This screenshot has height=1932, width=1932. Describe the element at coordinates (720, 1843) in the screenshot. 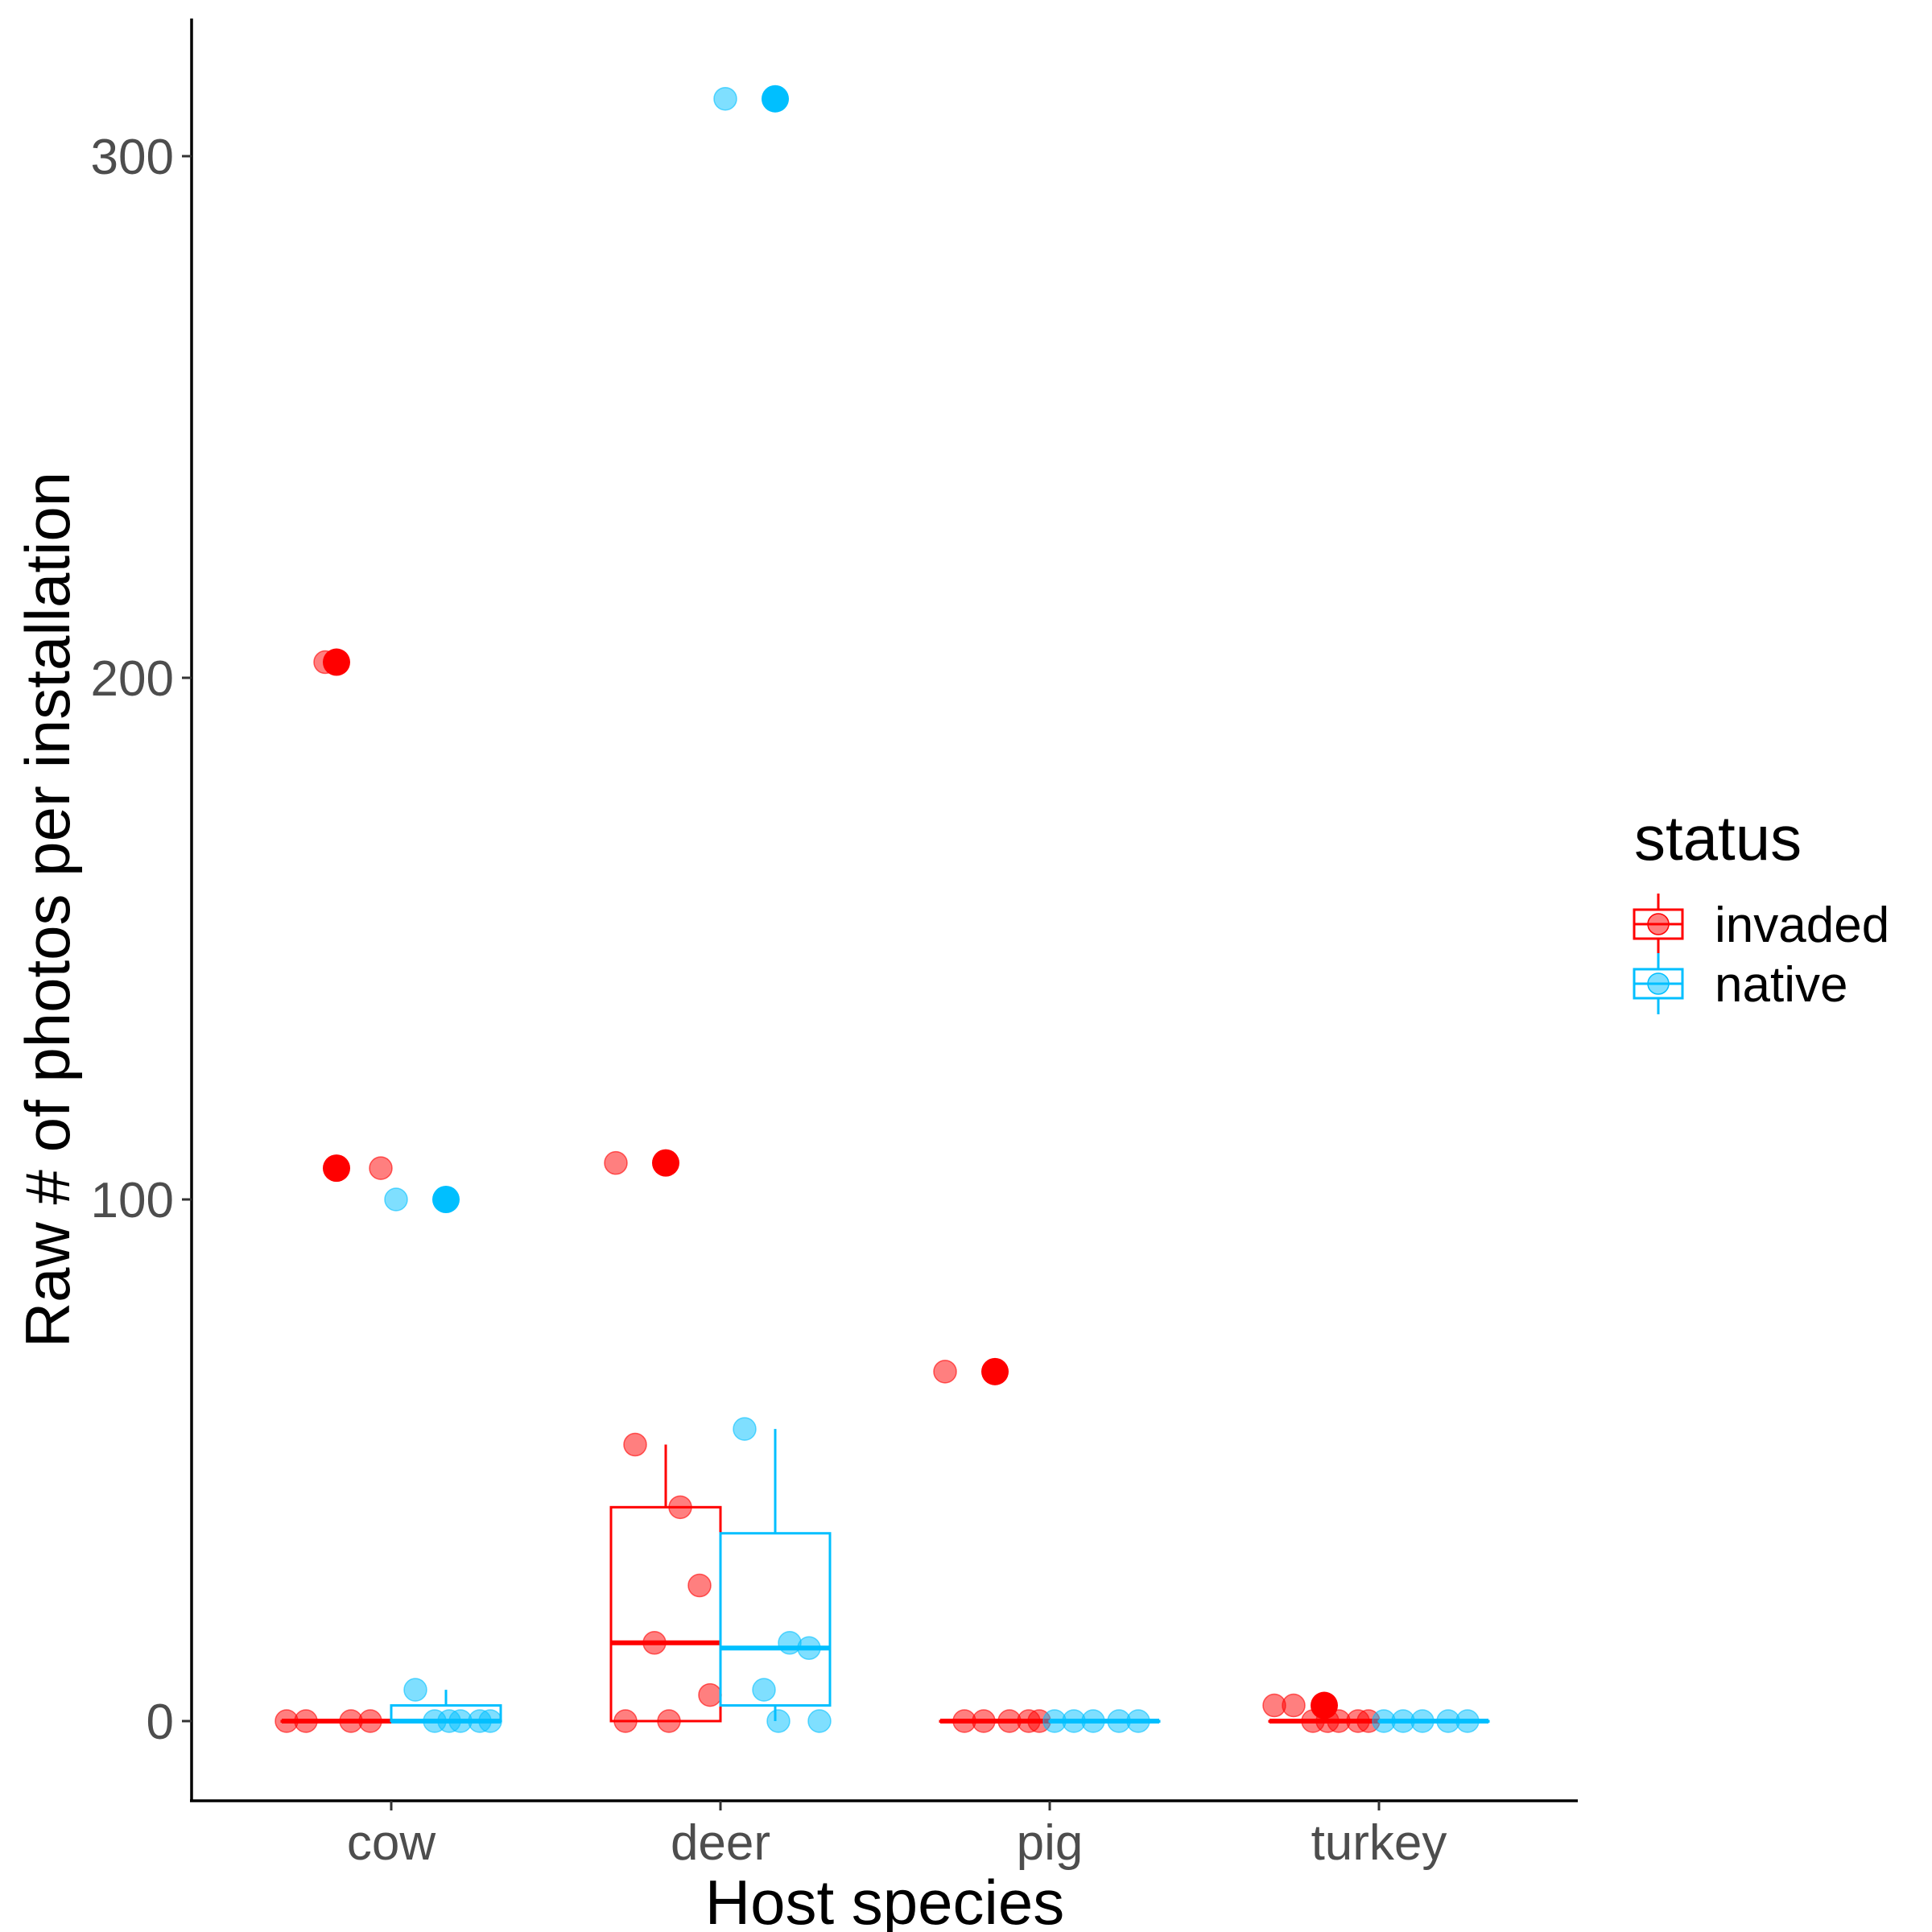

I see `x-tick-label: deer` at that location.